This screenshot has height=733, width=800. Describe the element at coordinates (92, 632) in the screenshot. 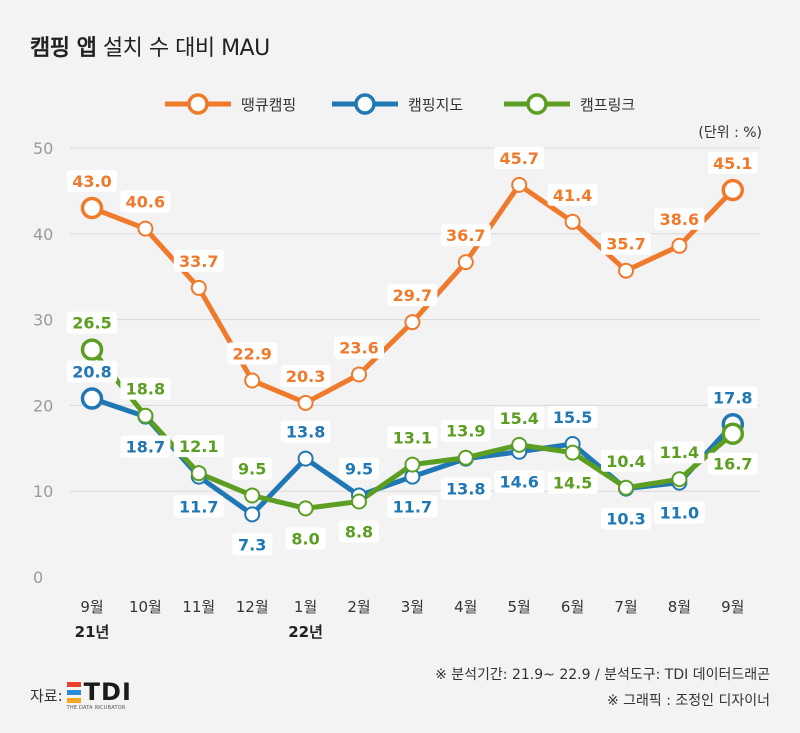

I see `year-label-0: 21년` at that location.